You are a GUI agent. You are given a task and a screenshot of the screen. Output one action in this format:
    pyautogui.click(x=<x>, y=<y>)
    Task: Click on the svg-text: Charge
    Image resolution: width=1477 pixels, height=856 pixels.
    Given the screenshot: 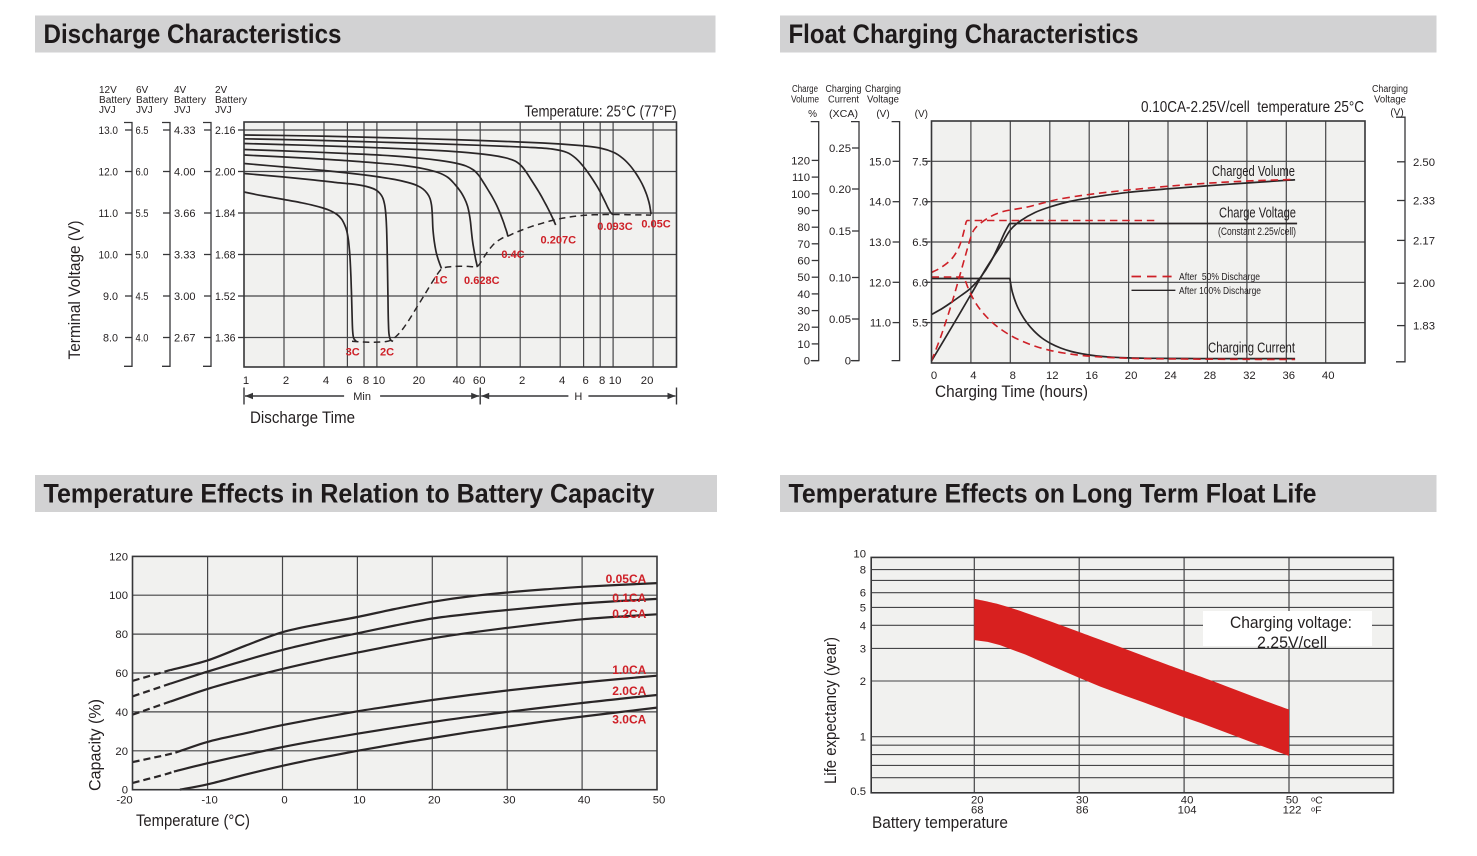 What is the action you would take?
    pyautogui.click(x=805, y=89)
    